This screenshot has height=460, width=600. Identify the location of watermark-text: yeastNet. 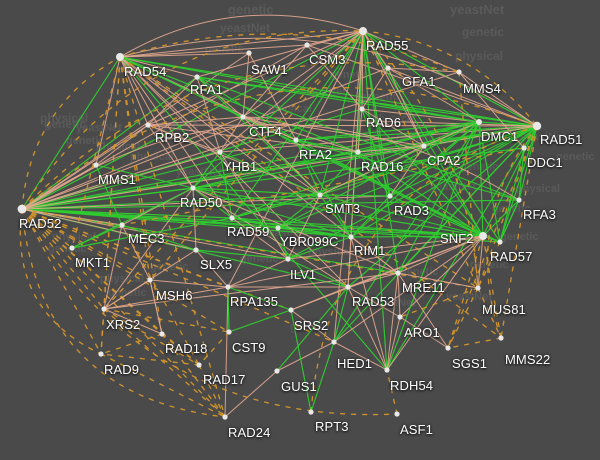
(245, 28).